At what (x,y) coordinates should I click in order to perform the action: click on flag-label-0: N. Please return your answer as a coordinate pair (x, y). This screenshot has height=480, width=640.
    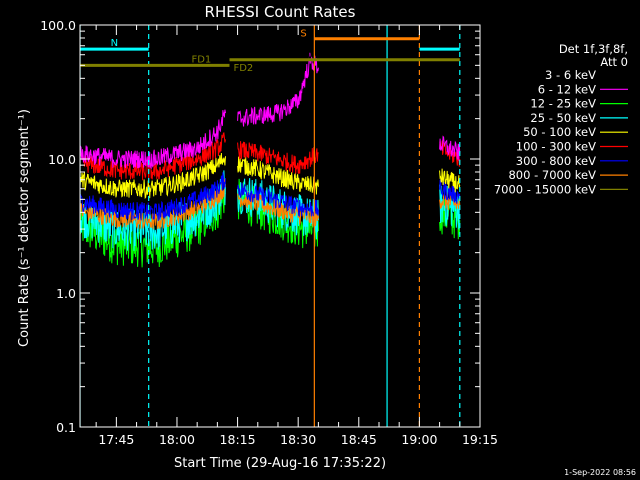
    Looking at the image, I should click on (114, 43).